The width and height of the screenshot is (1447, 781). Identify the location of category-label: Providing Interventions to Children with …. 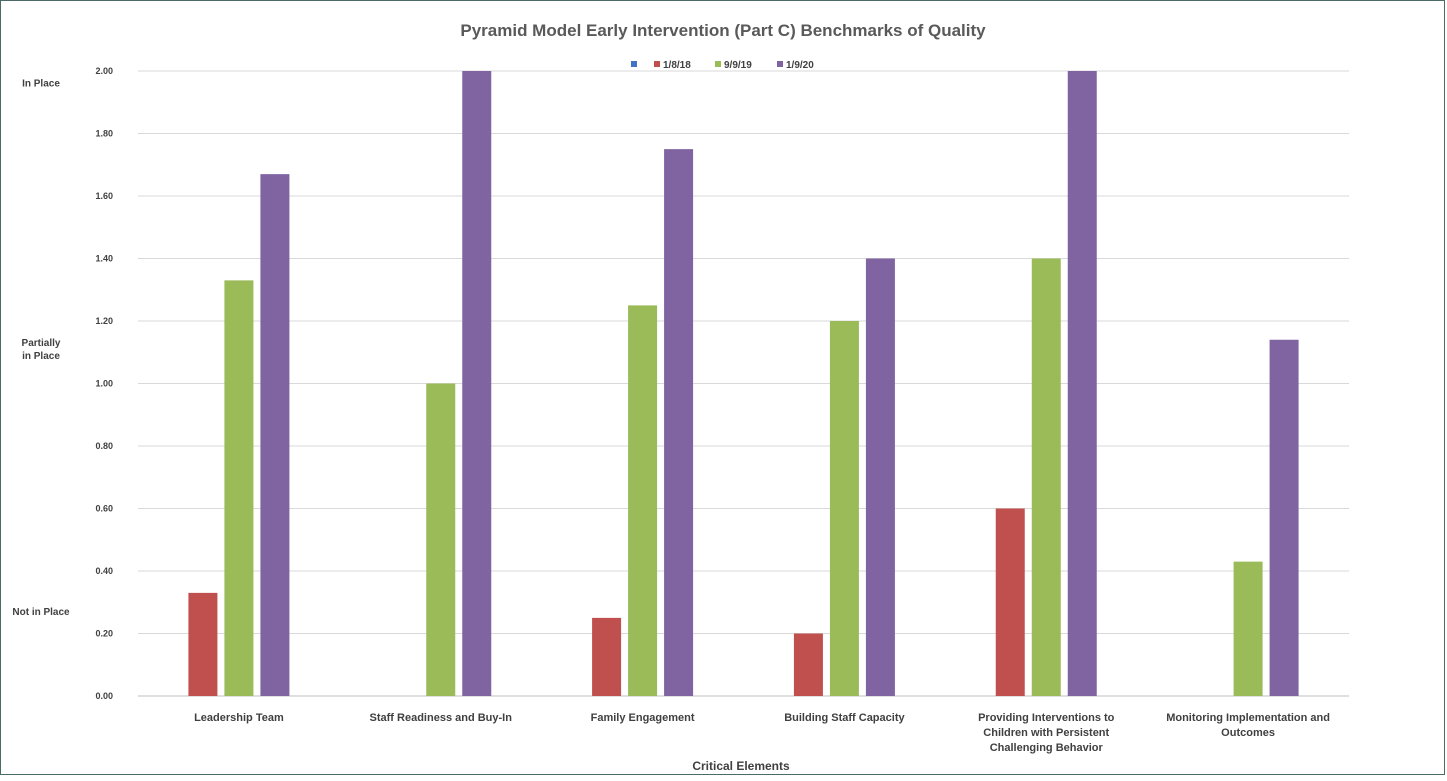
(1046, 733).